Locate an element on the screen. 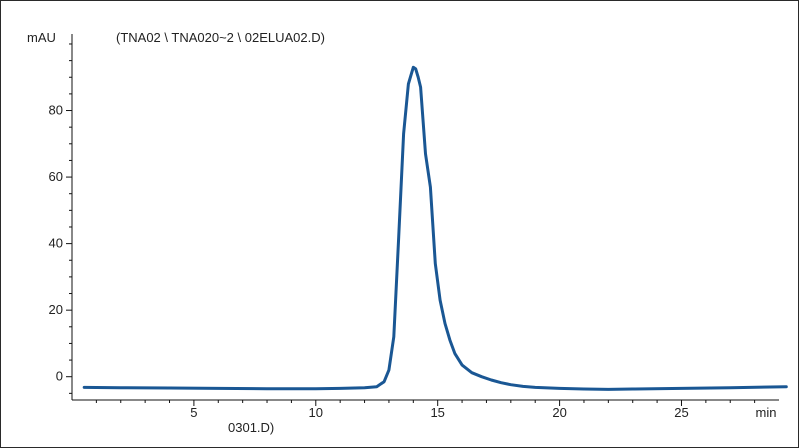 This screenshot has width=799, height=448. x-axis-unit-label: min is located at coordinates (766, 412).